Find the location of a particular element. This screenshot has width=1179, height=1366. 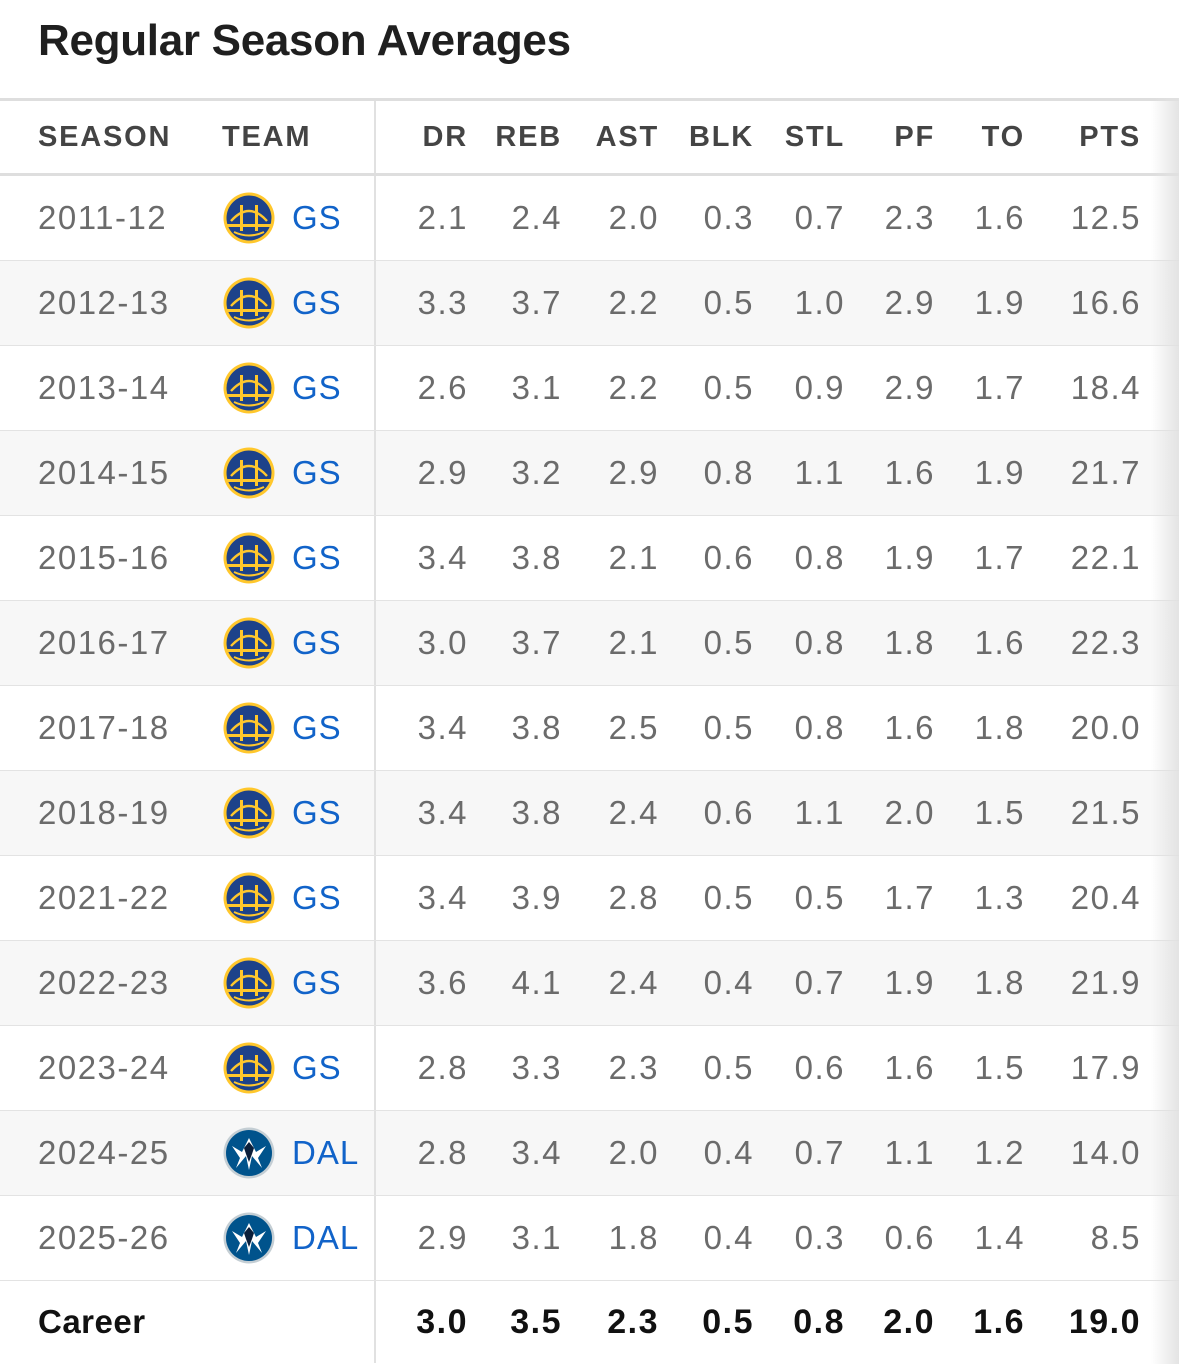

season-cell: 2022-23 is located at coordinates (104, 982).